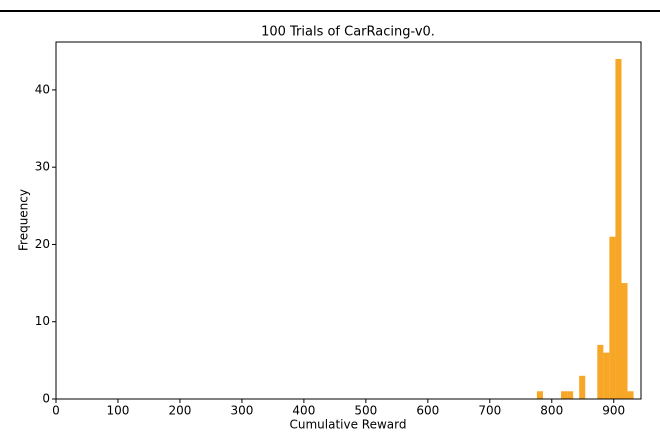 This screenshot has height=444, width=660. I want to click on x-tick-label: 200, so click(179, 411).